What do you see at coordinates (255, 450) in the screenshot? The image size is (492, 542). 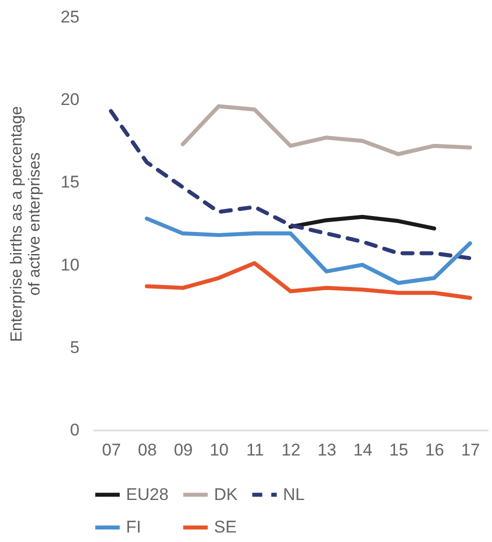 I see `x-tick-label: 11` at bounding box center [255, 450].